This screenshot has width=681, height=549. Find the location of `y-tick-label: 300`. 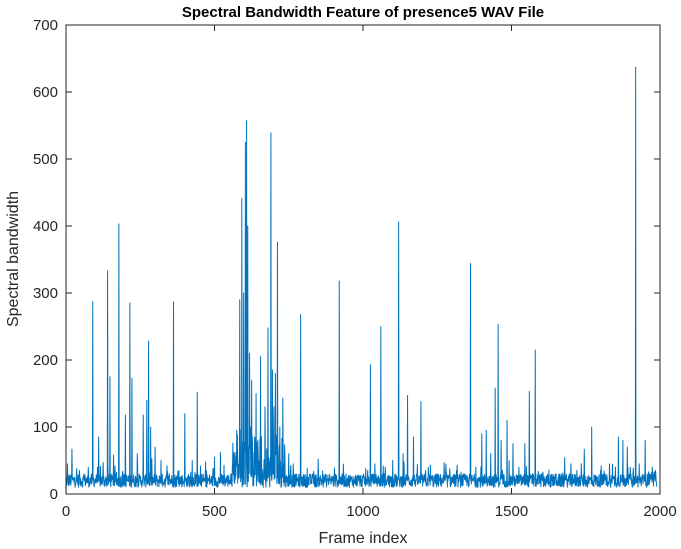

y-tick-label: 300 is located at coordinates (45, 293).